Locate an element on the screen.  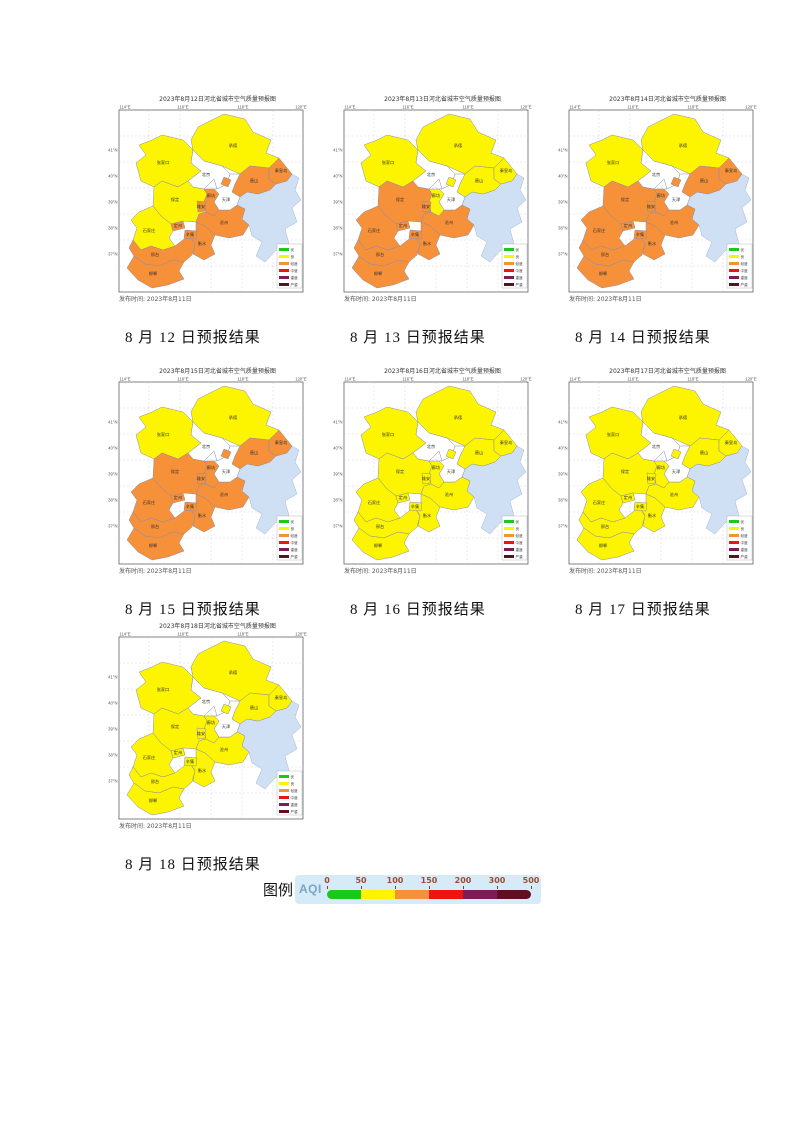
aqi-tick-label: 100 is located at coordinates (395, 880).